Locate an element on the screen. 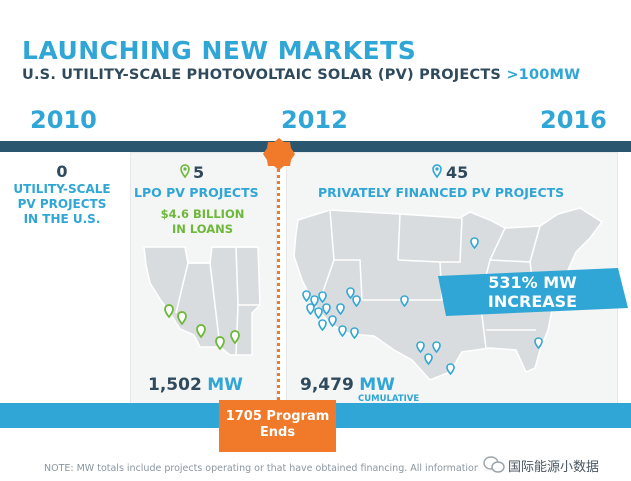 The height and width of the screenshot is (481, 631). lpo-loans: $4.6 BILLION IN LOANS is located at coordinates (202, 222).